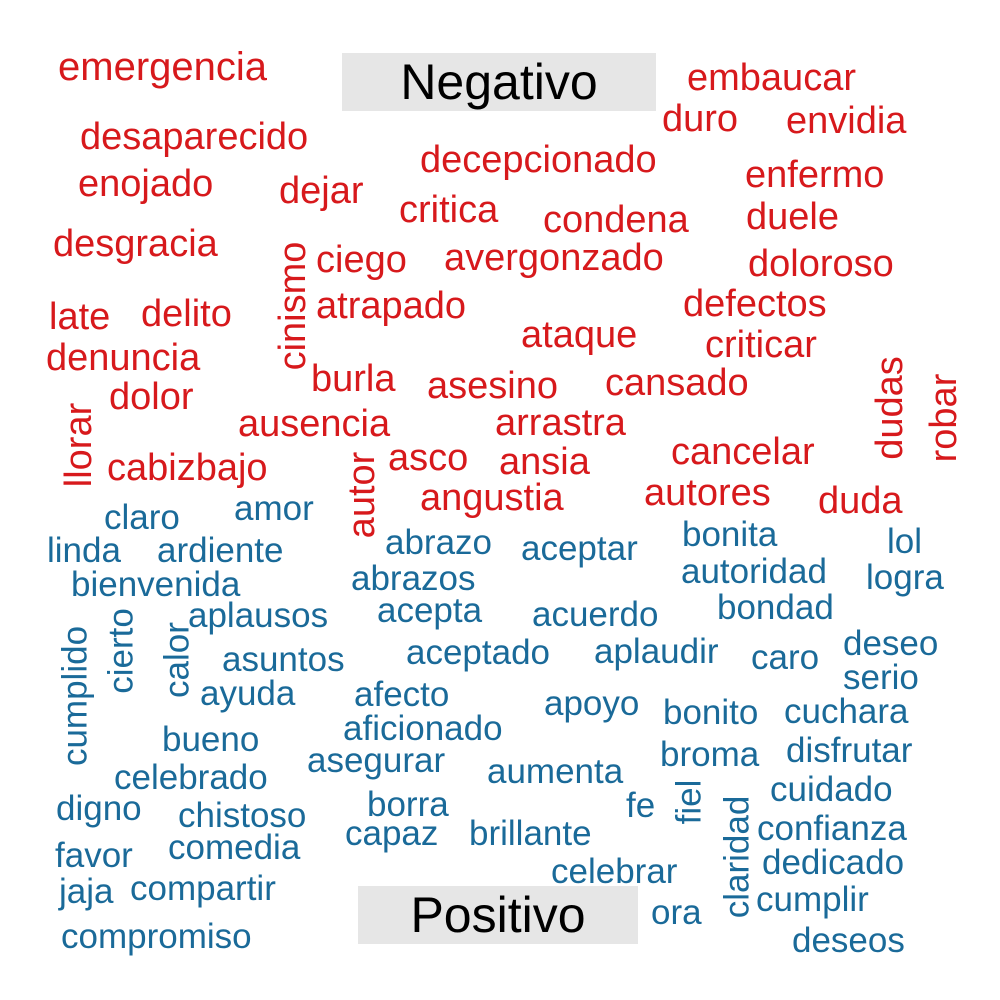 The width and height of the screenshot is (1000, 1000). What do you see at coordinates (376, 760) in the screenshot?
I see `word: asegurar` at bounding box center [376, 760].